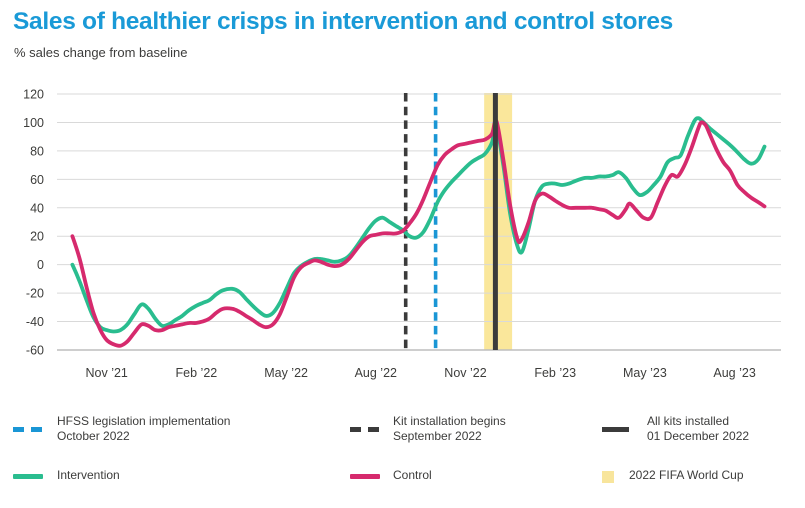 The image size is (805, 508). I want to click on intervention-line-swatch, so click(28, 476).